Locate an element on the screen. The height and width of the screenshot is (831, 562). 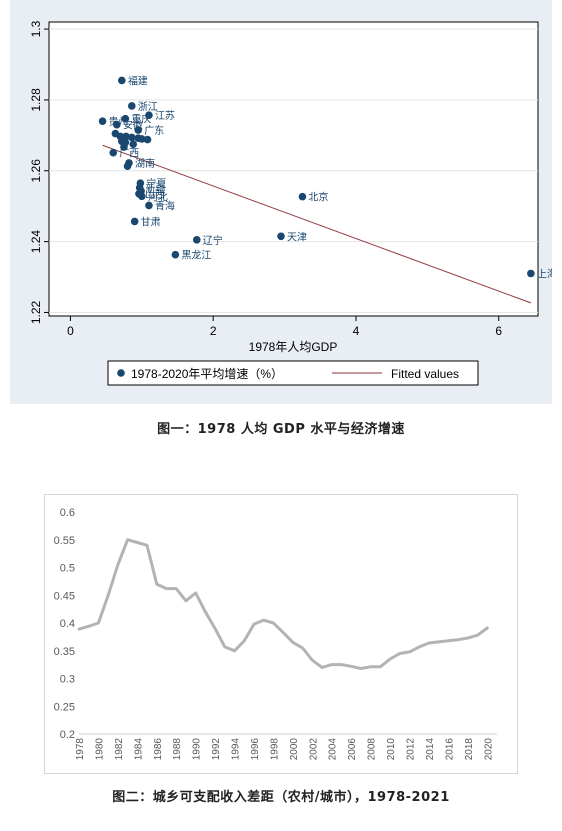
point-label: 青海 is located at coordinates (165, 205).